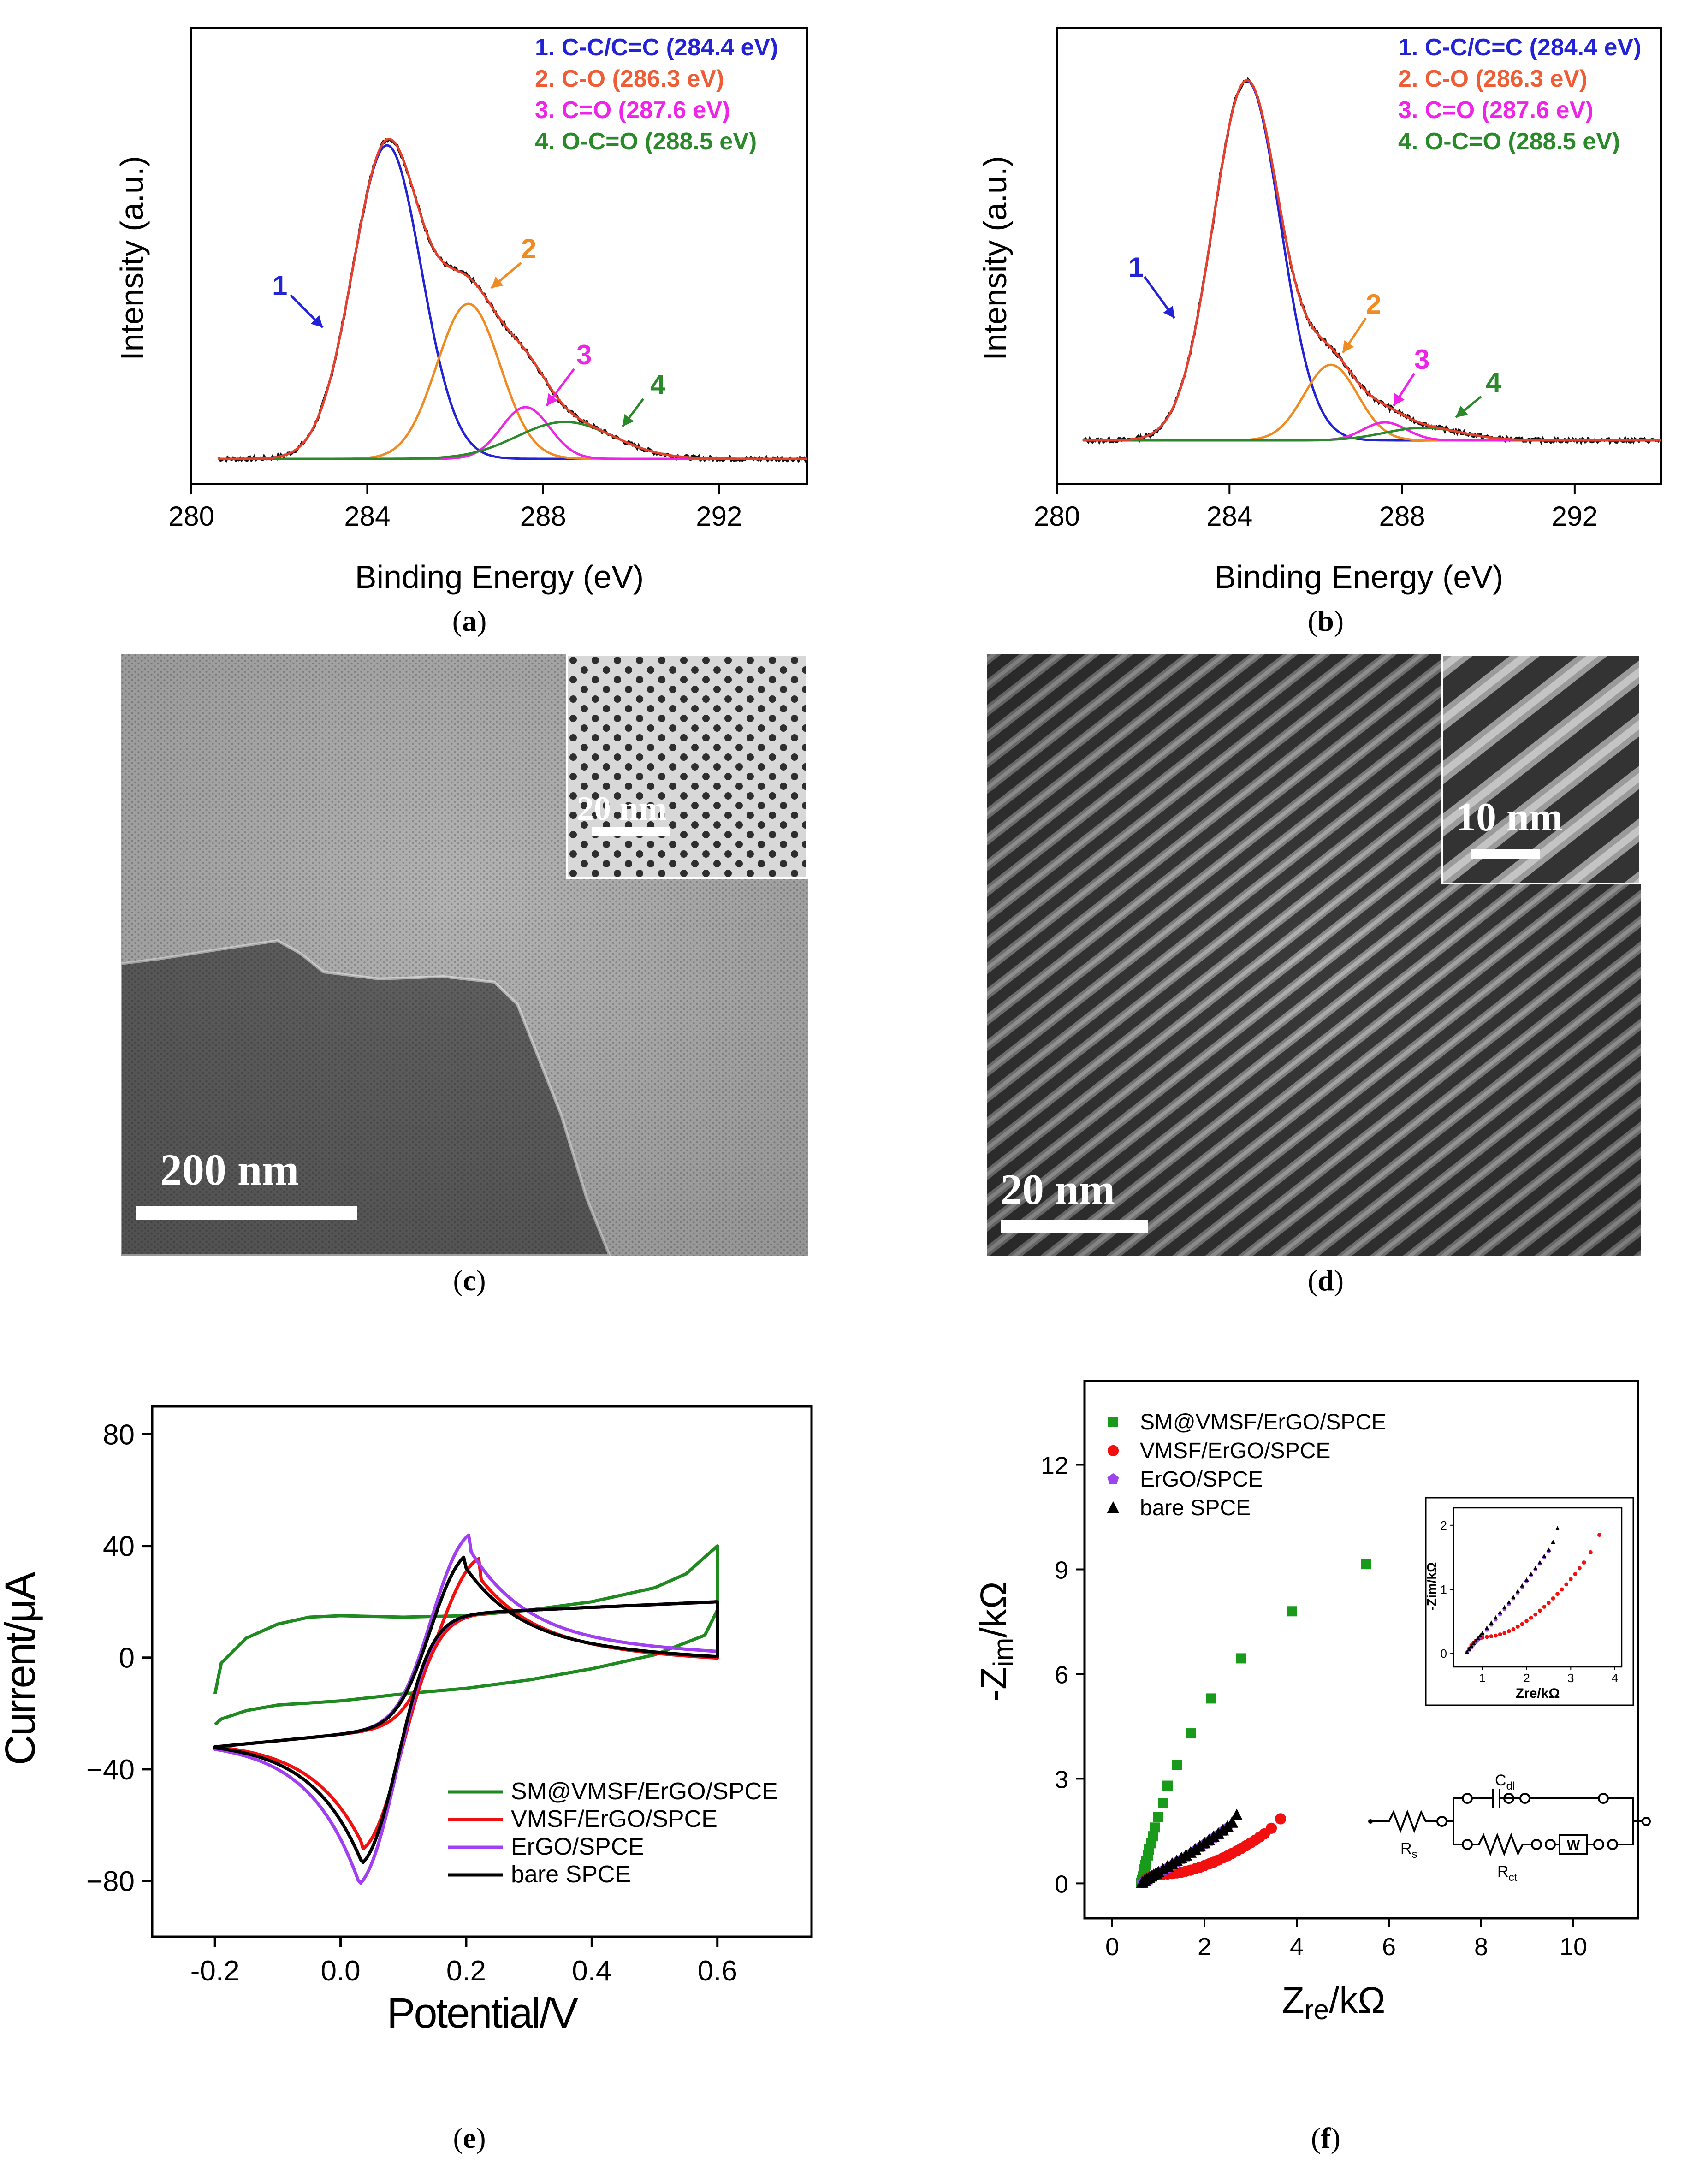 This screenshot has width=1708, height=2176. Describe the element at coordinates (1505, 854) in the screenshot. I see `scale-bar-inset` at that location.